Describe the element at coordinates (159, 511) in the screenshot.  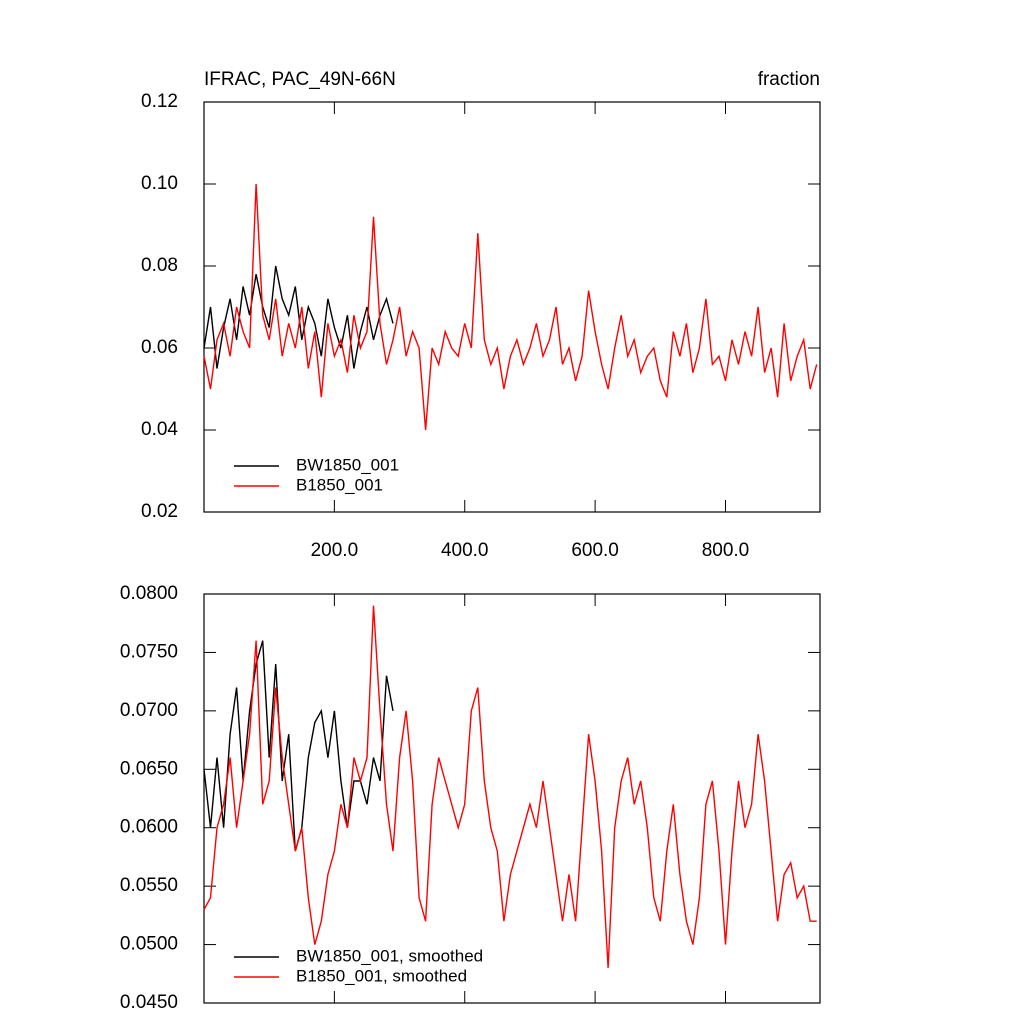
I see `y-tick-label: 0.02` at that location.